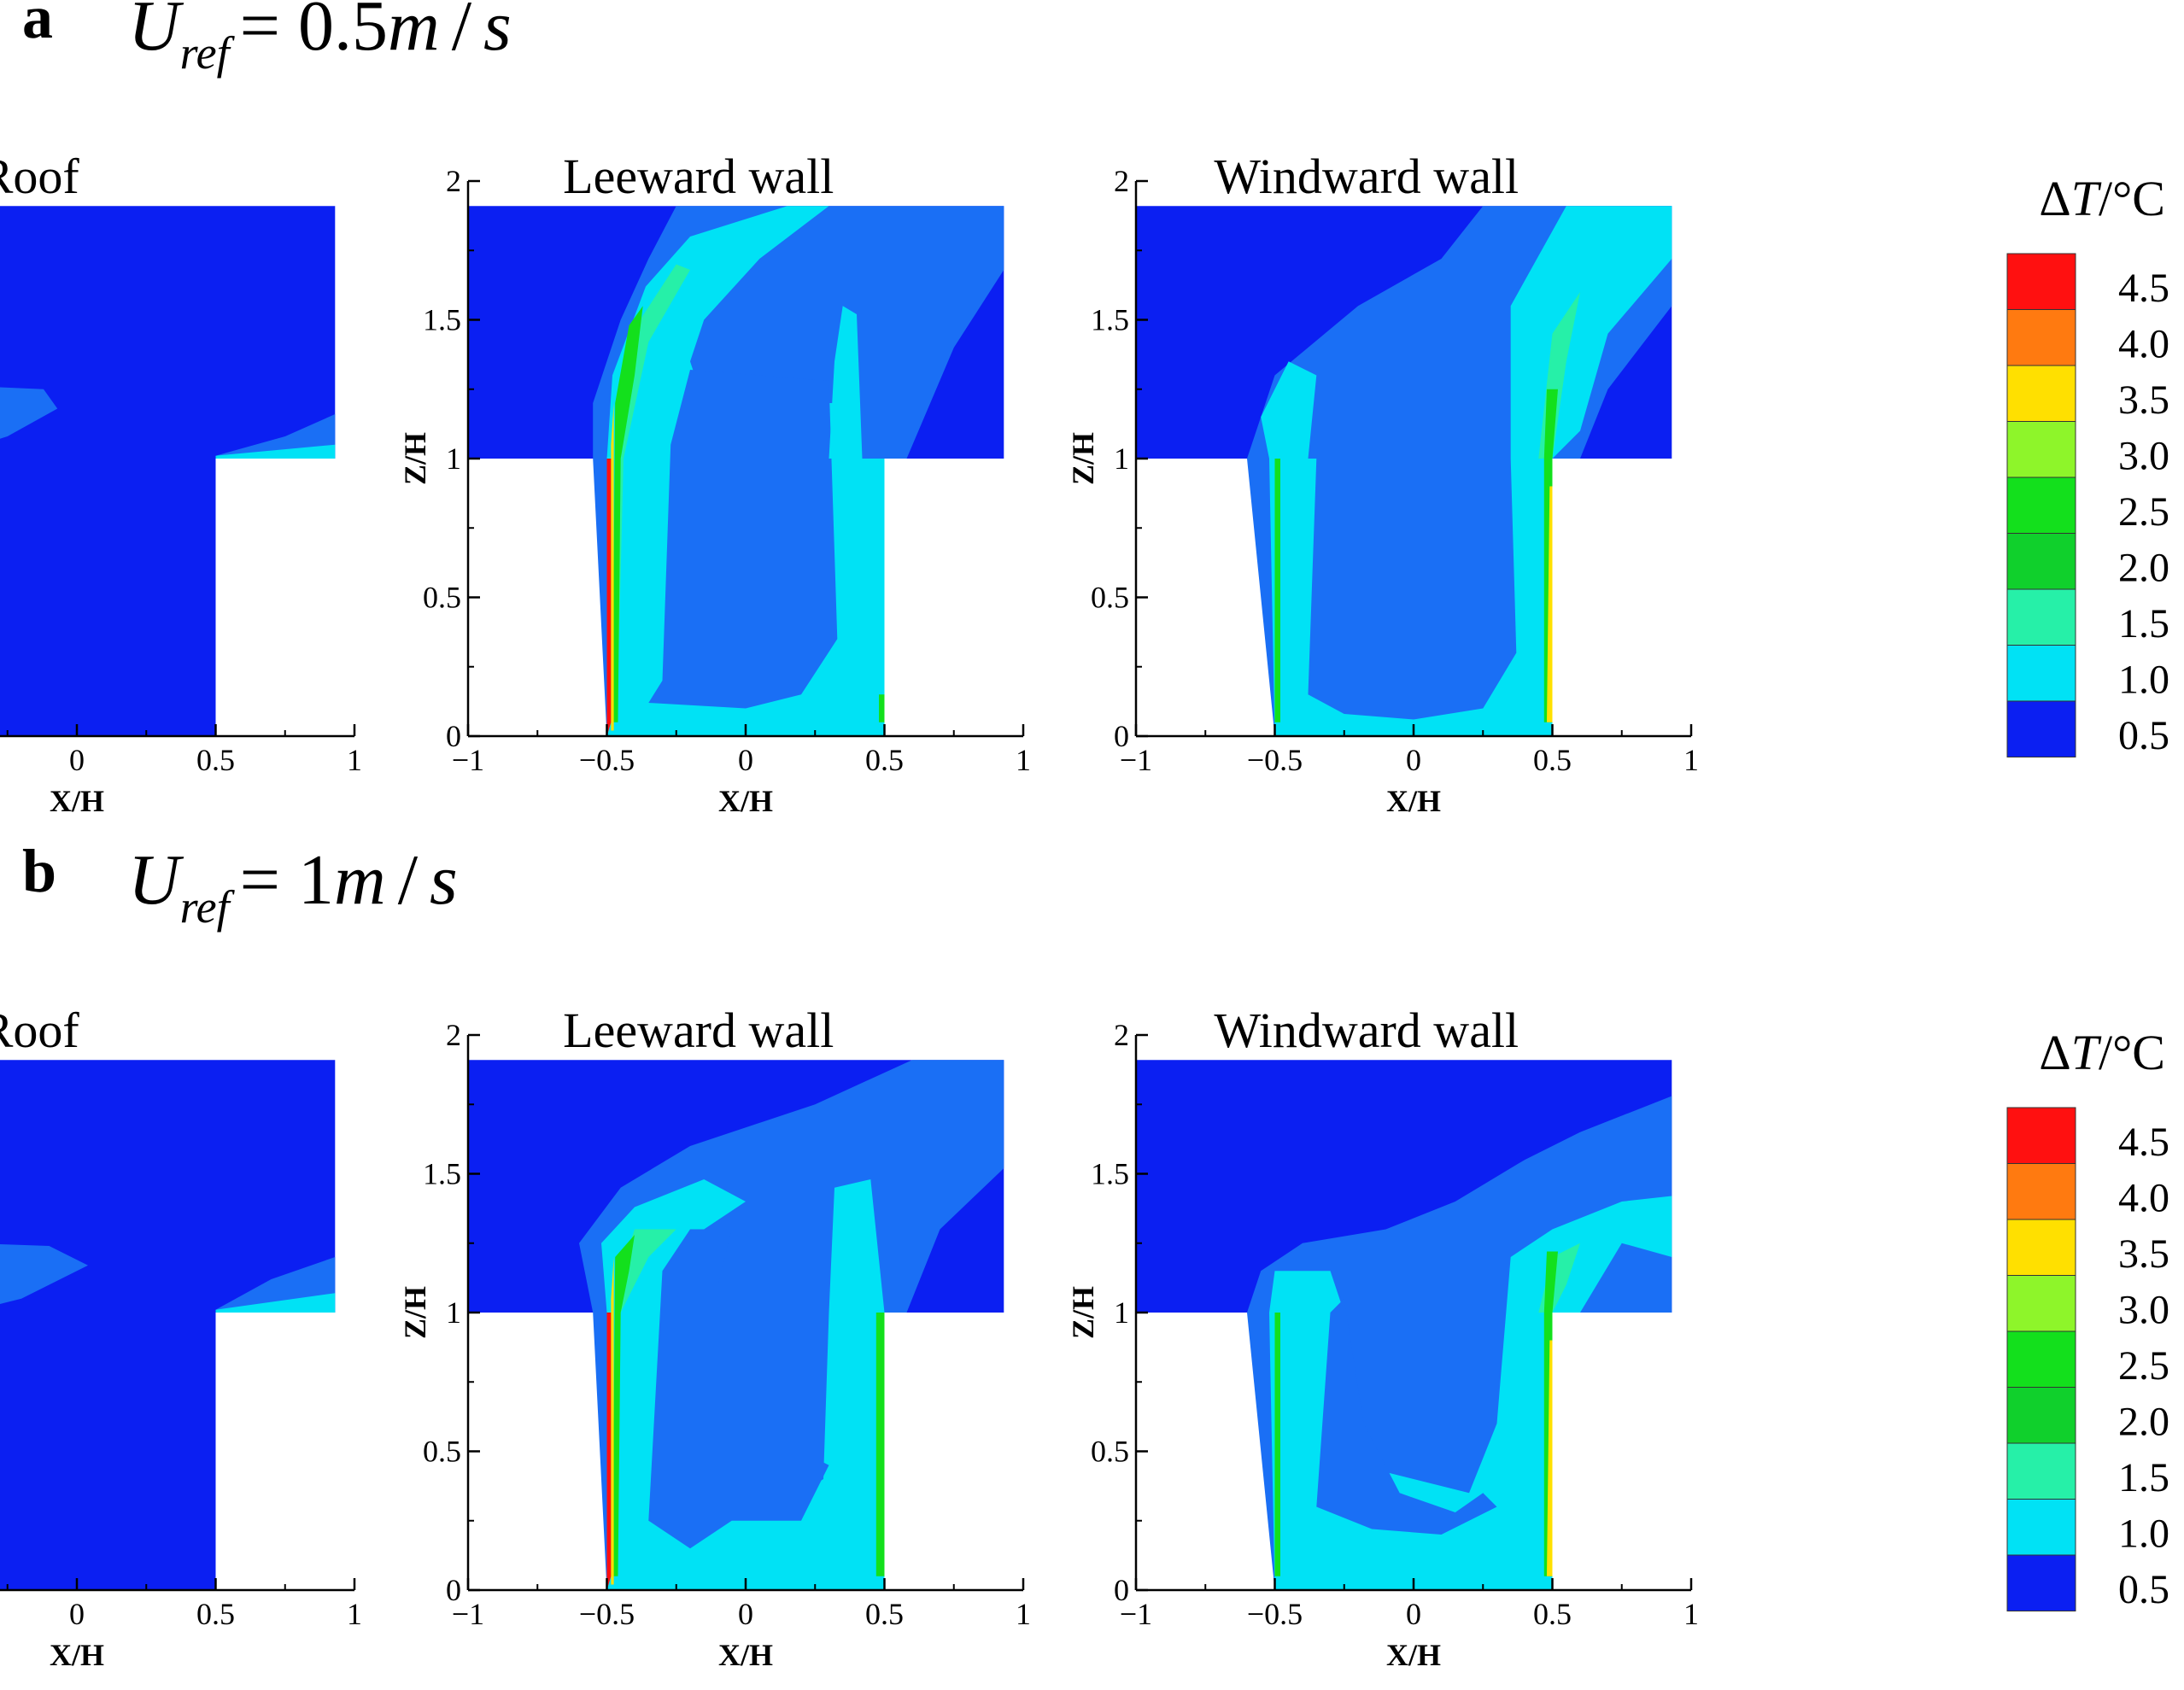 The width and height of the screenshot is (2184, 1690). Describe the element at coordinates (37, 25) in the screenshot. I see `panel-letter: a` at that location.